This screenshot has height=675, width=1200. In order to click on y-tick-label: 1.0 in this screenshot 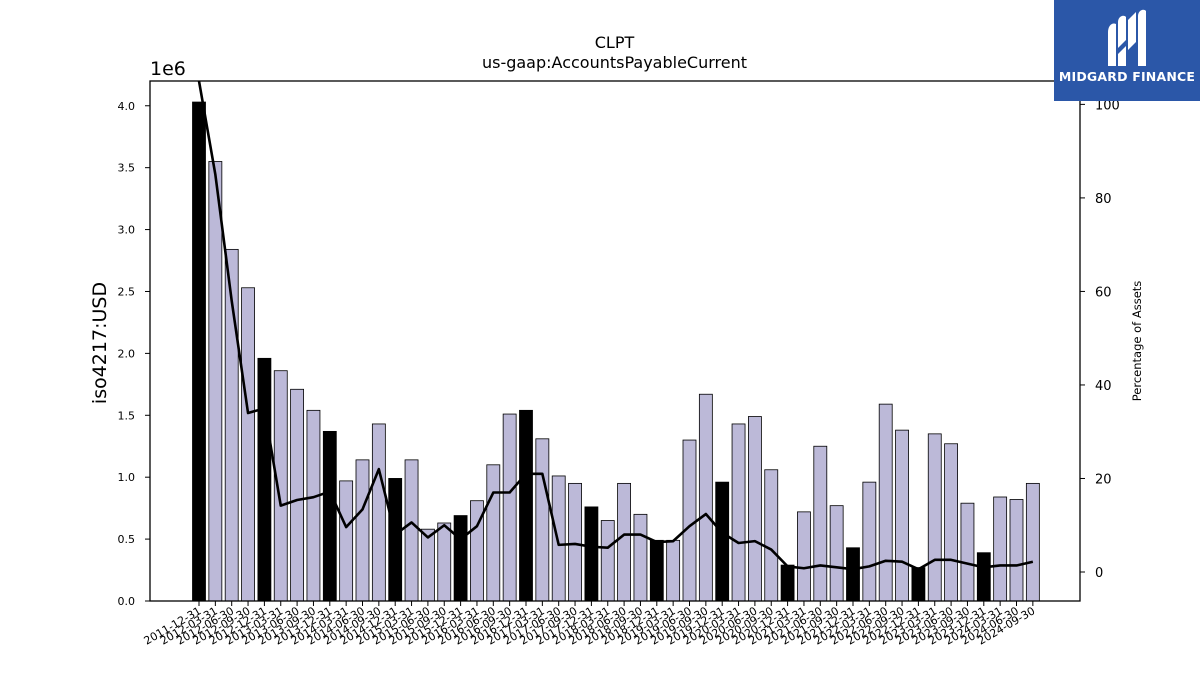, I will do `click(127, 477)`.